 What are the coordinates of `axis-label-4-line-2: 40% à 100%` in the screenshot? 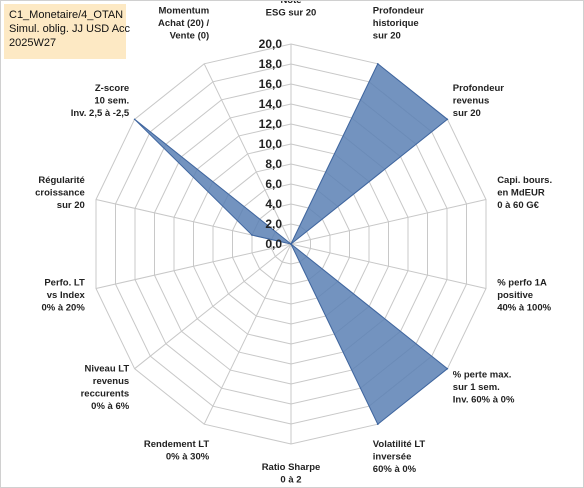 It's located at (524, 307).